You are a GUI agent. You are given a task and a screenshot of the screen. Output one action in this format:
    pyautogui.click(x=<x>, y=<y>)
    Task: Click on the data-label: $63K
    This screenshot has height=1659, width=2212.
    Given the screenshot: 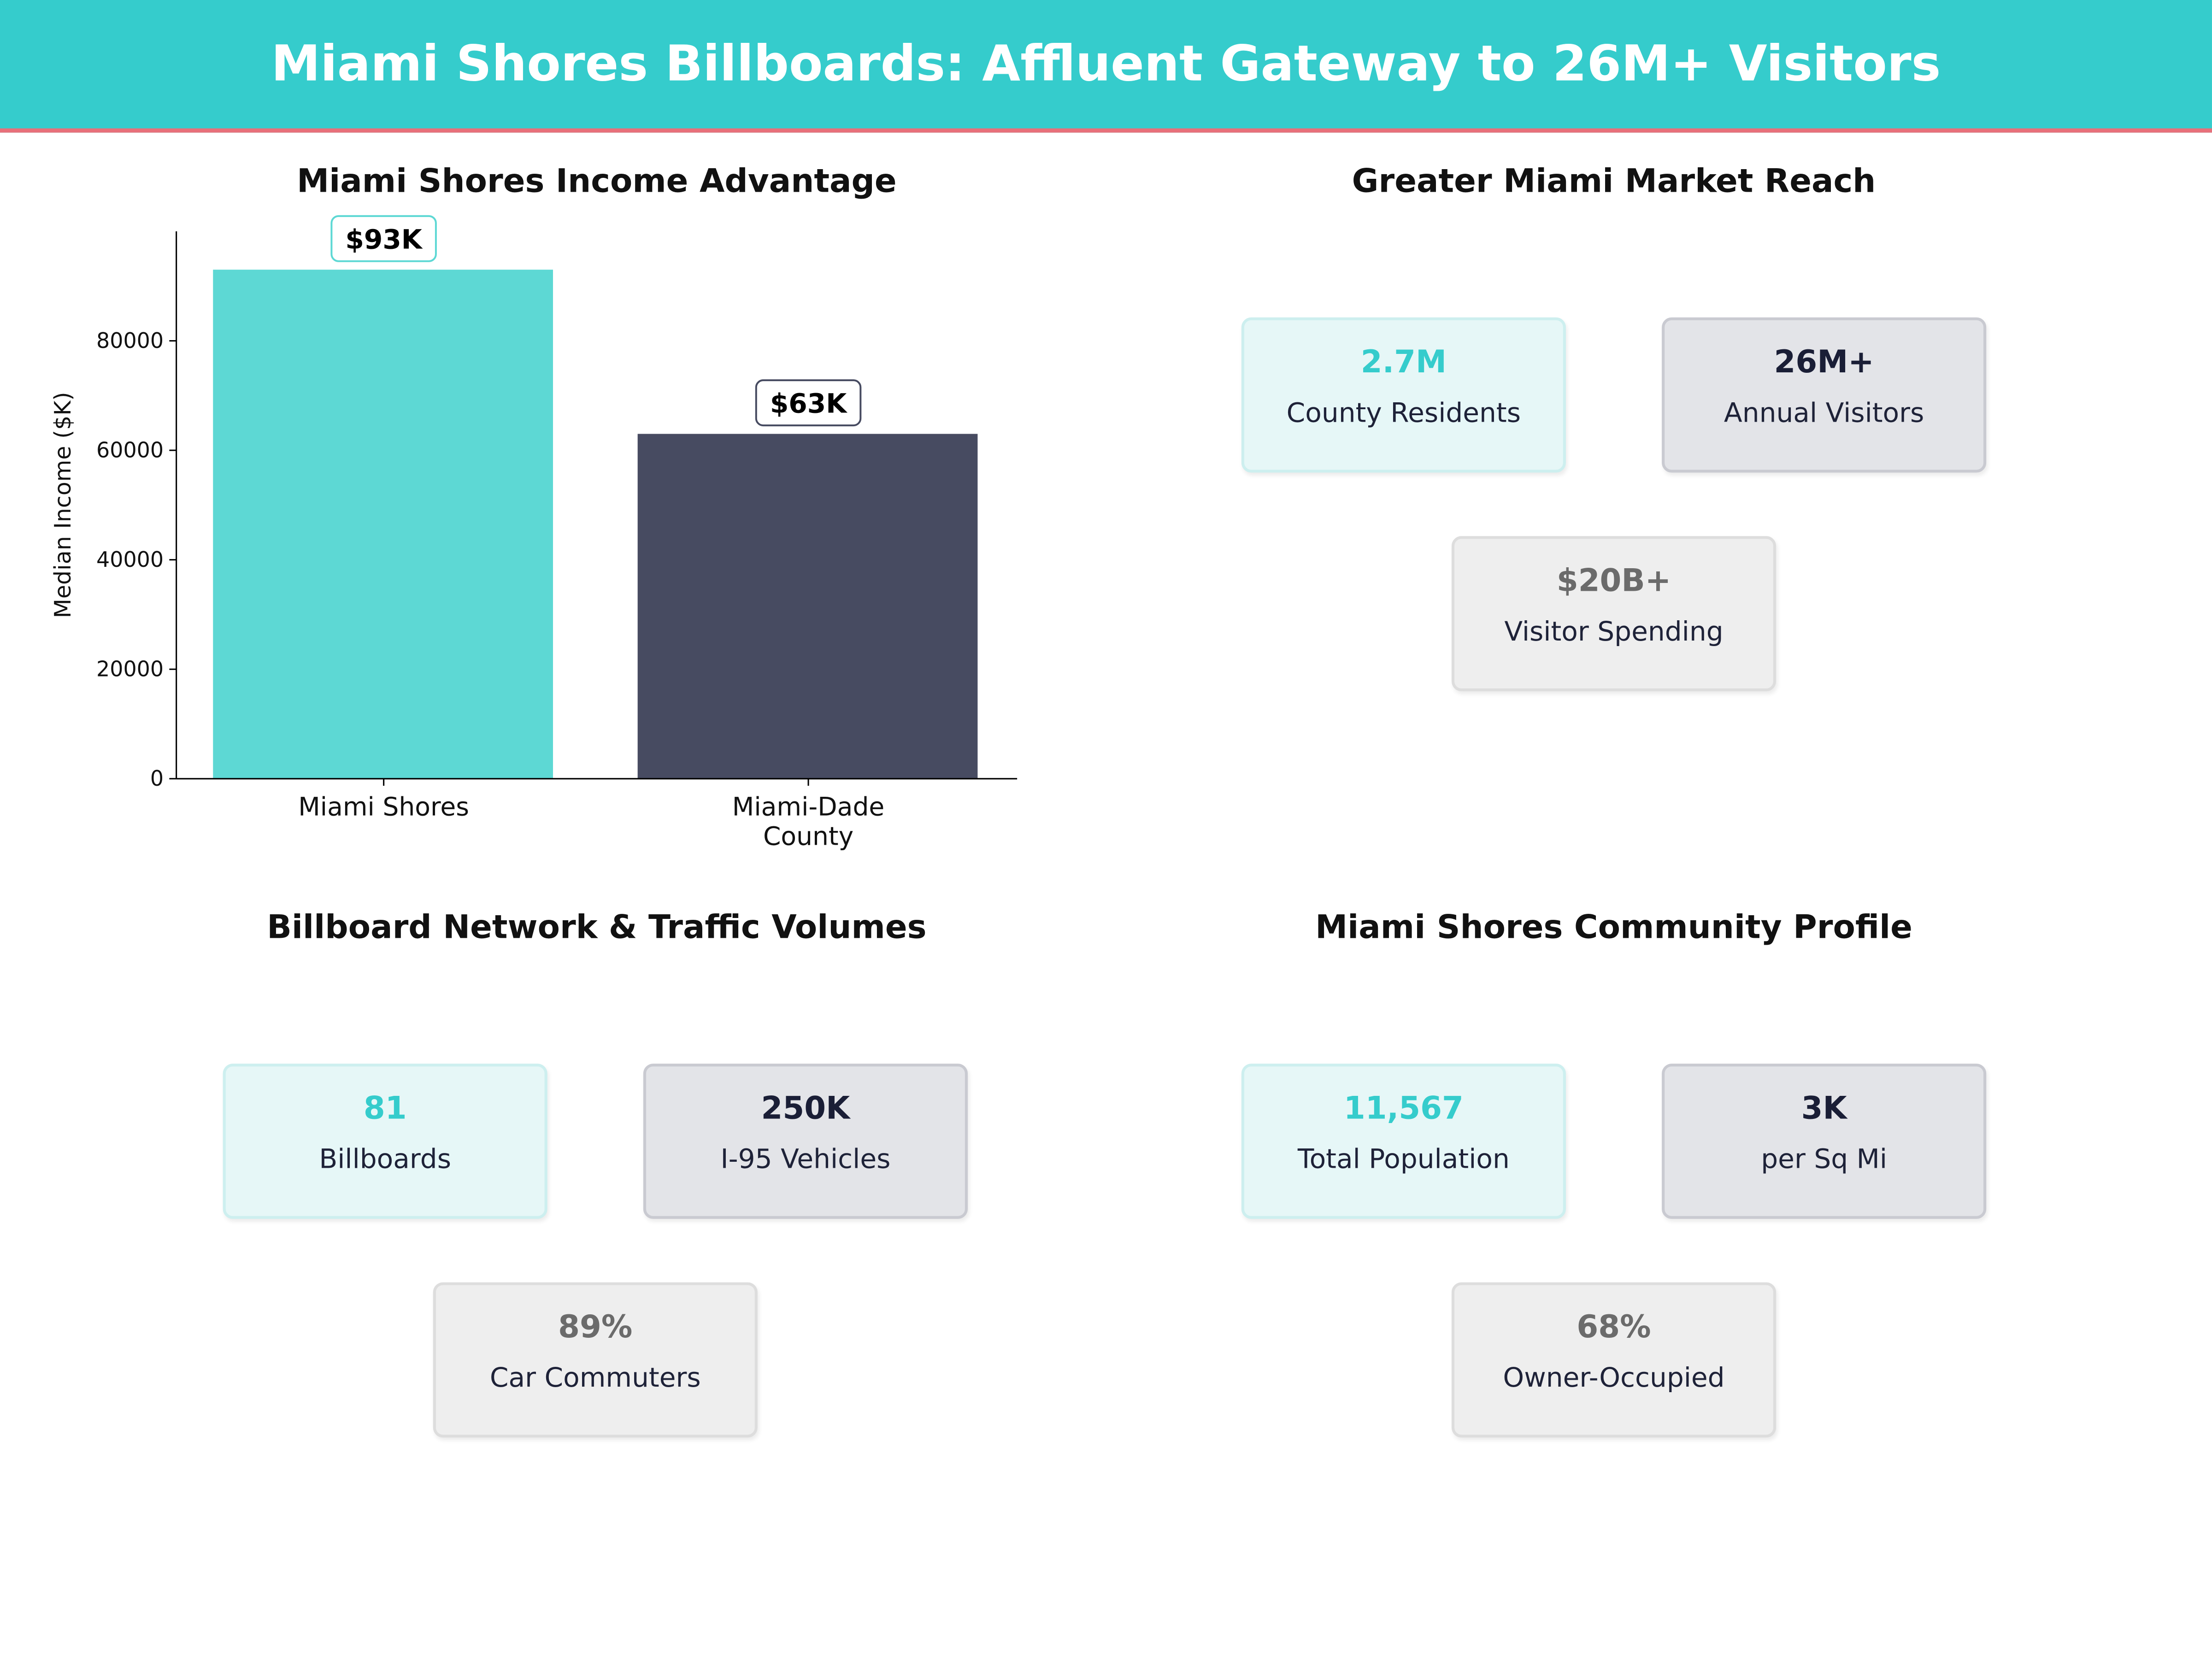 What is the action you would take?
    pyautogui.click(x=808, y=403)
    